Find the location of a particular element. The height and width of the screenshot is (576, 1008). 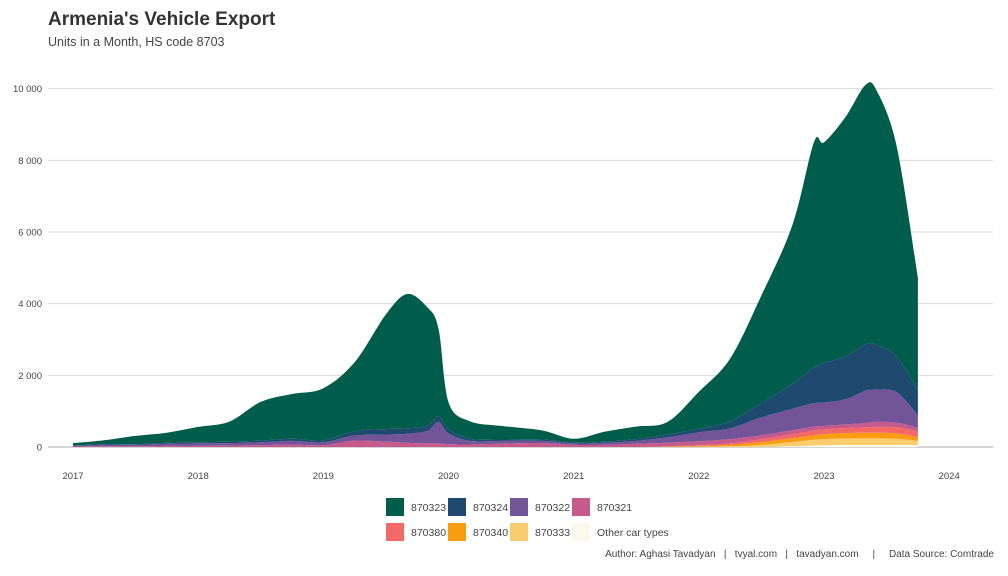

y-tick-label: 10 000 is located at coordinates (27, 89).